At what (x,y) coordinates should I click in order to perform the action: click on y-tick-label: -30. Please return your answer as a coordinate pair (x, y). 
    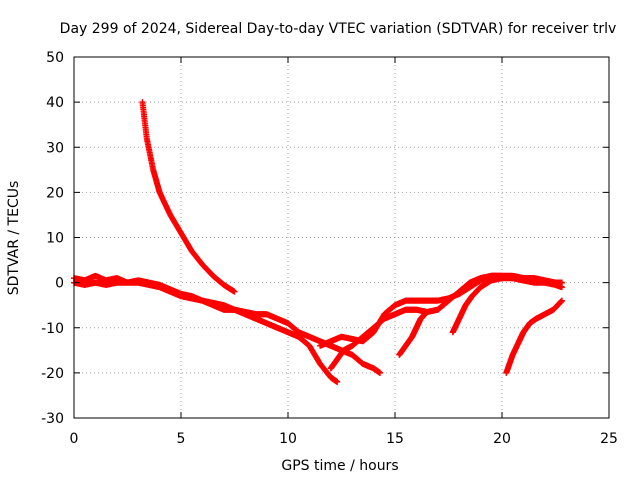
    Looking at the image, I should click on (52, 419).